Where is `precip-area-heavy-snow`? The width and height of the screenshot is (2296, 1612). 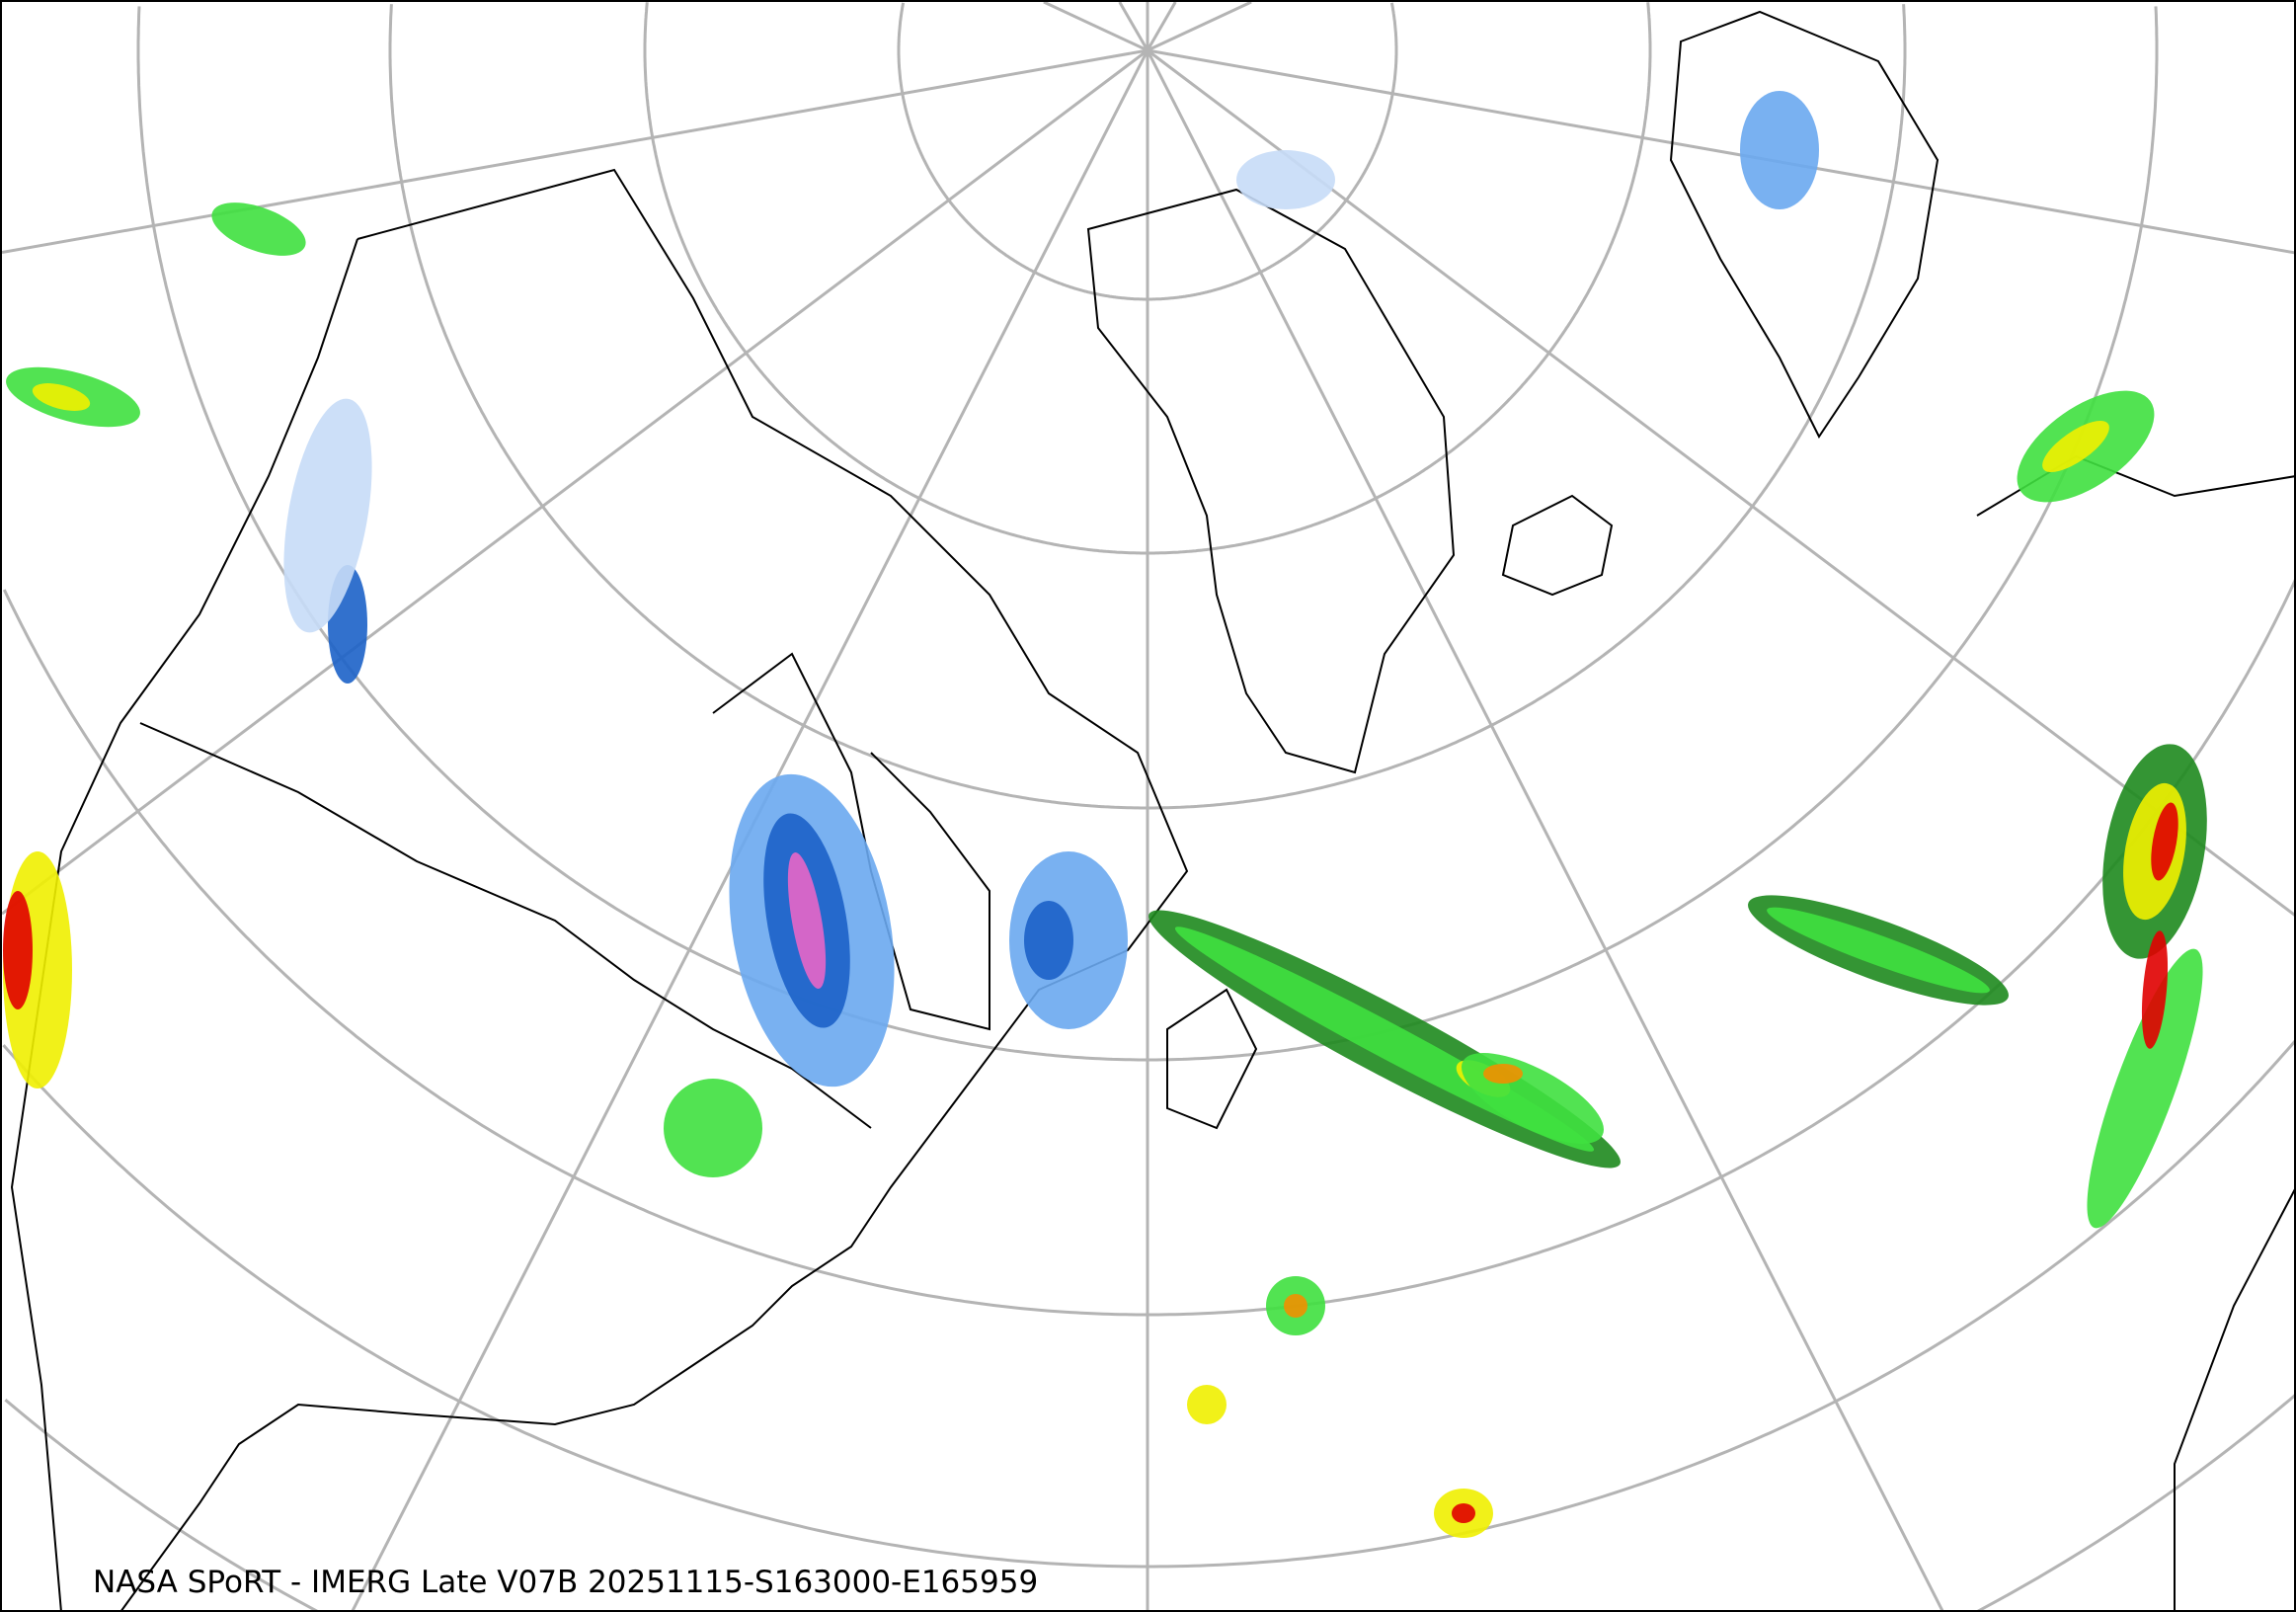
precip-area-heavy-snow is located at coordinates (1048, 940).